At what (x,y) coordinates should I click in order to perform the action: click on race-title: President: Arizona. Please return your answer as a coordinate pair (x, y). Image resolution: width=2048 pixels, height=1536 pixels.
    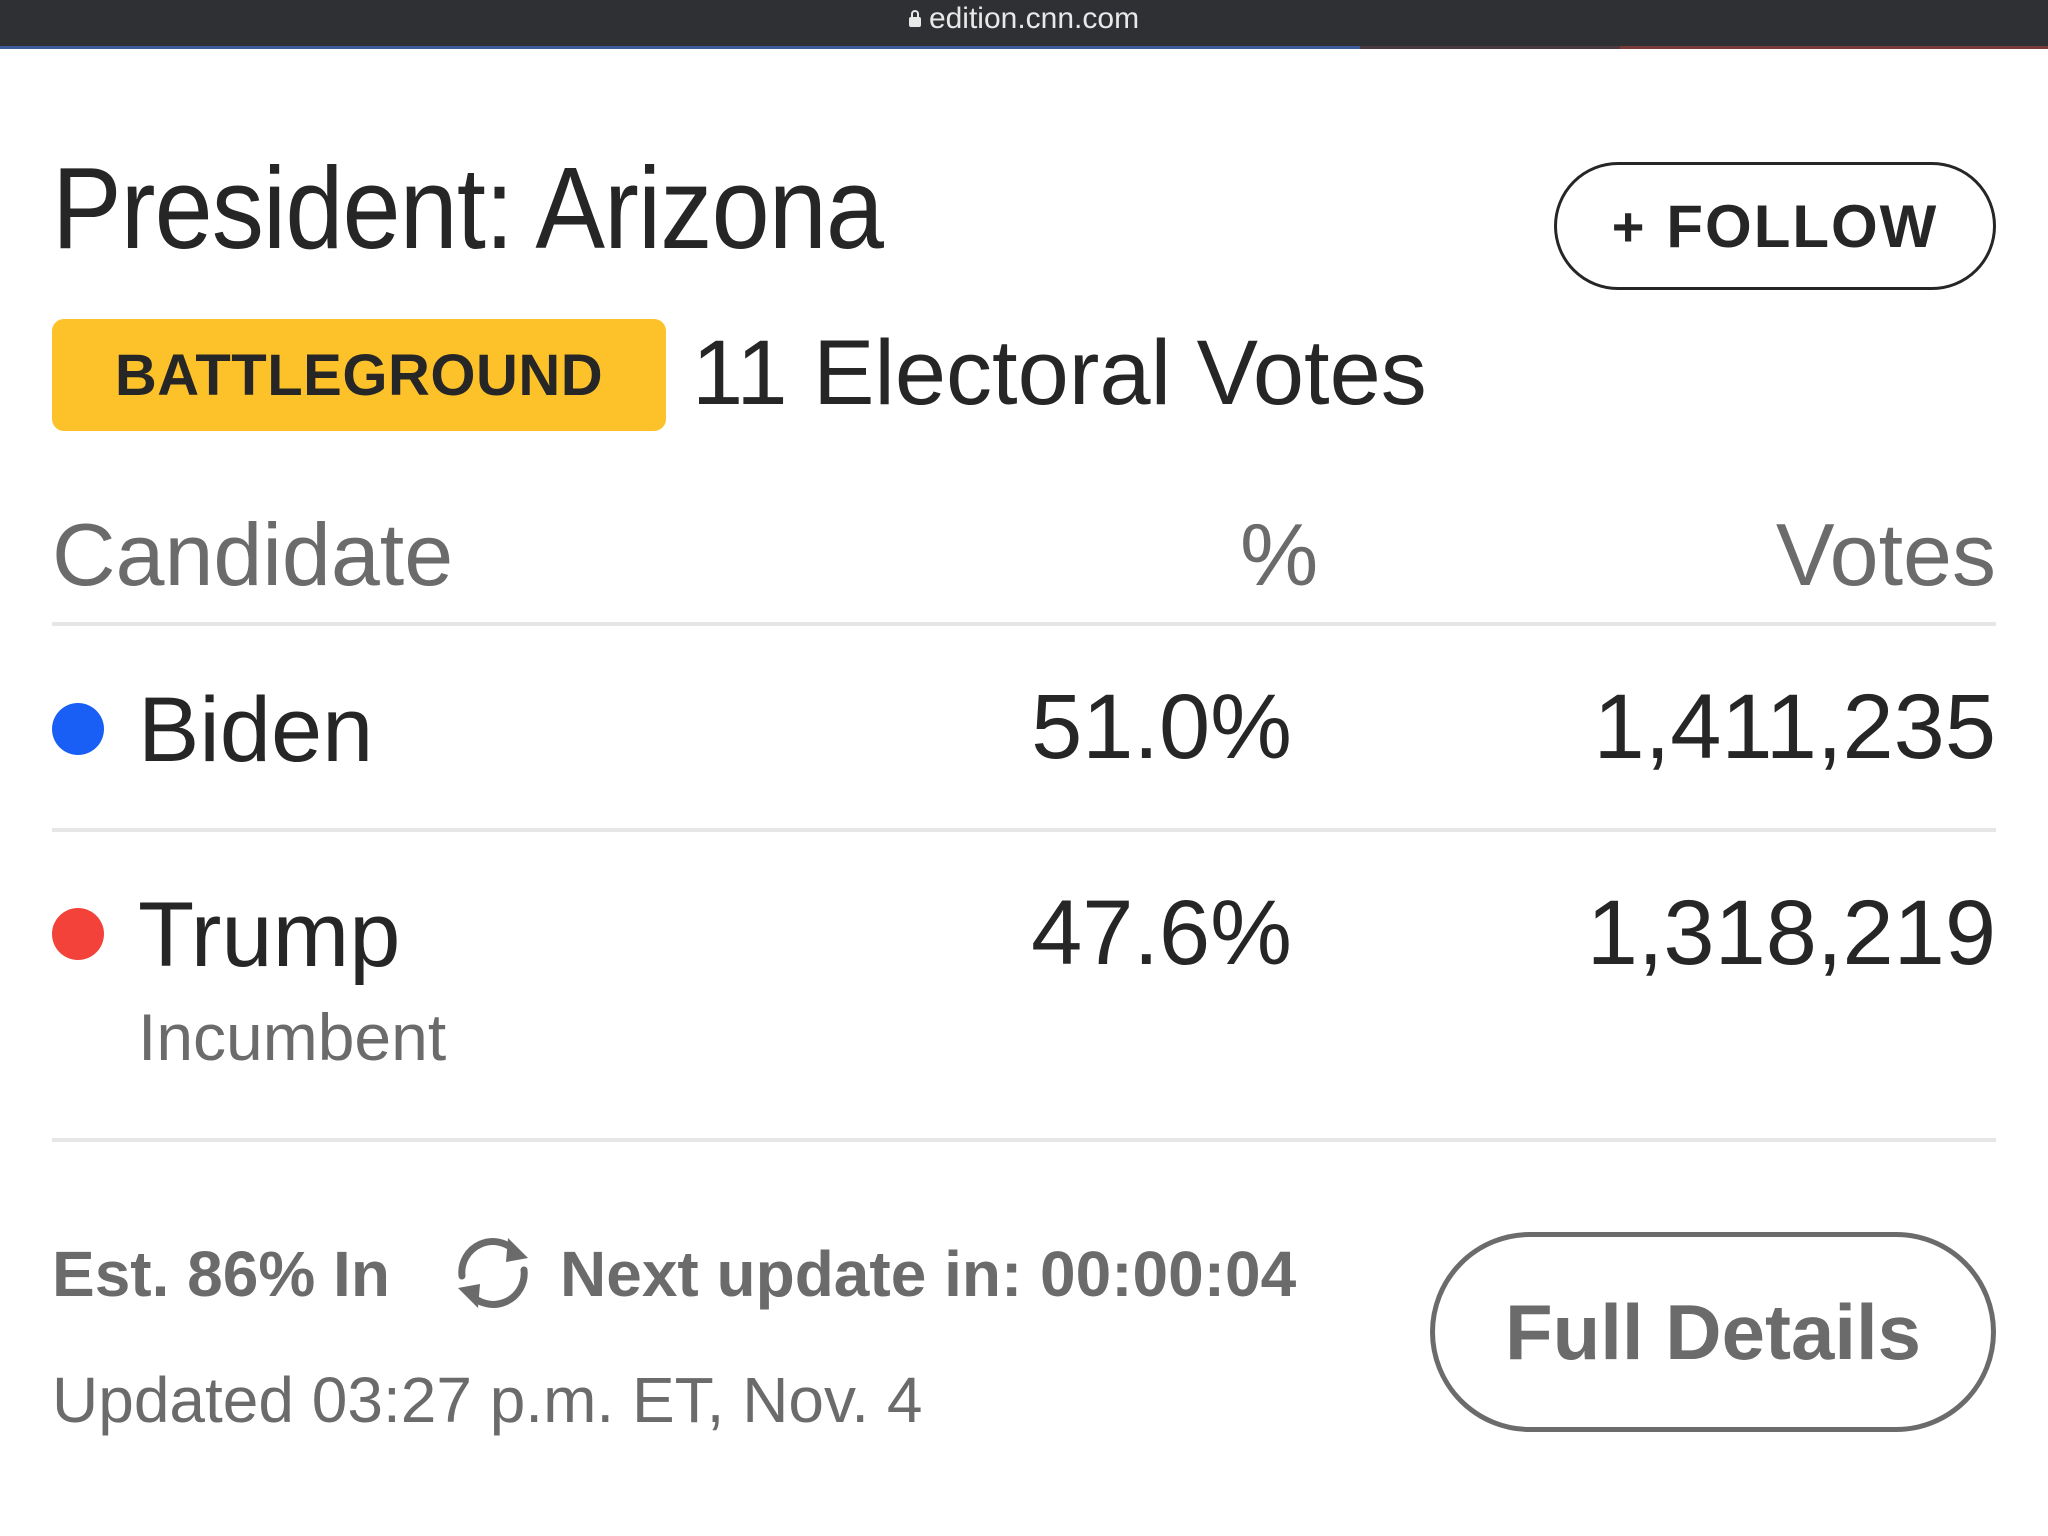
    Looking at the image, I should click on (468, 208).